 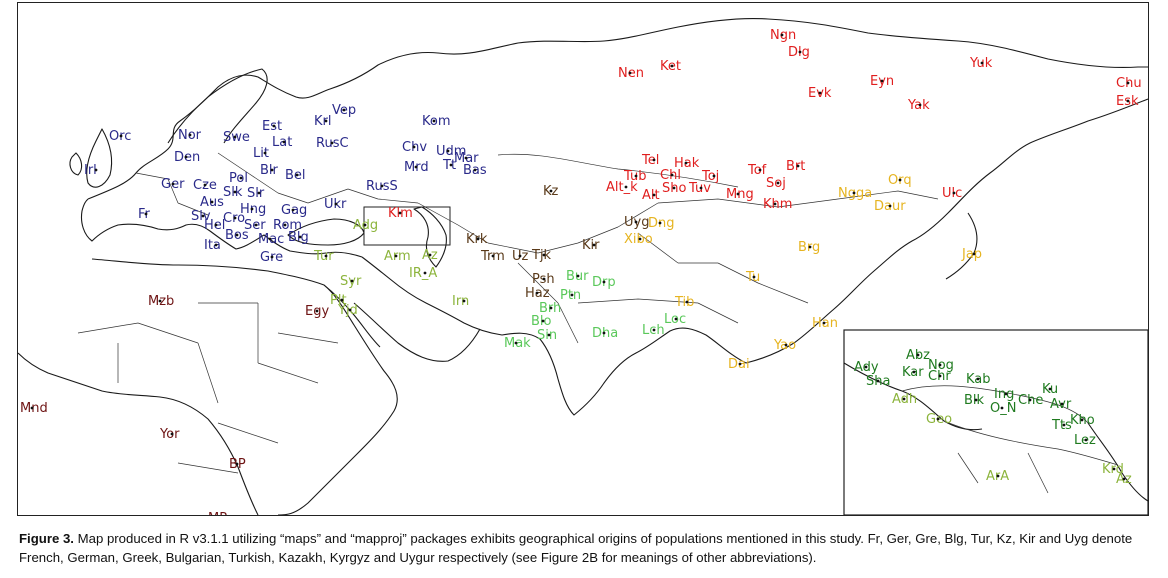 I want to click on label-kir: Kir, so click(x=591, y=245).